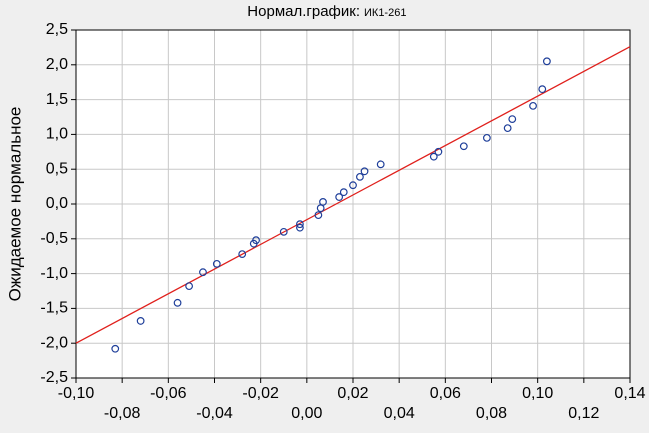  Describe the element at coordinates (76, 393) in the screenshot. I see `x-tick-label: -0,10` at that location.